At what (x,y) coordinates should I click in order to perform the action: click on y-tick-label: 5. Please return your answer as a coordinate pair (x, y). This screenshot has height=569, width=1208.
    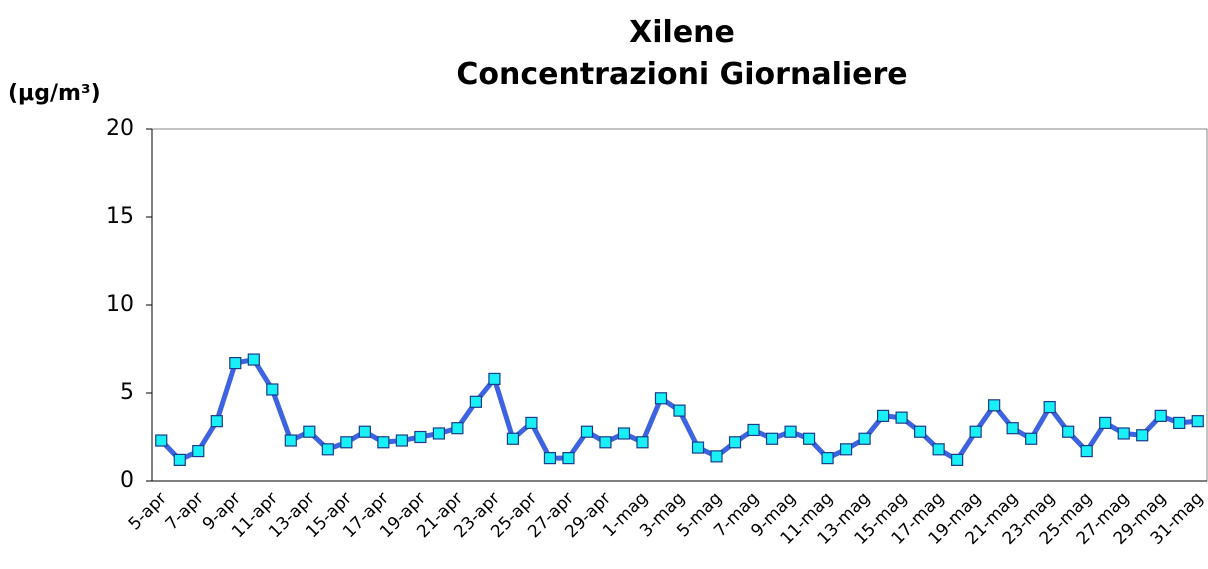
    Looking at the image, I should click on (127, 392).